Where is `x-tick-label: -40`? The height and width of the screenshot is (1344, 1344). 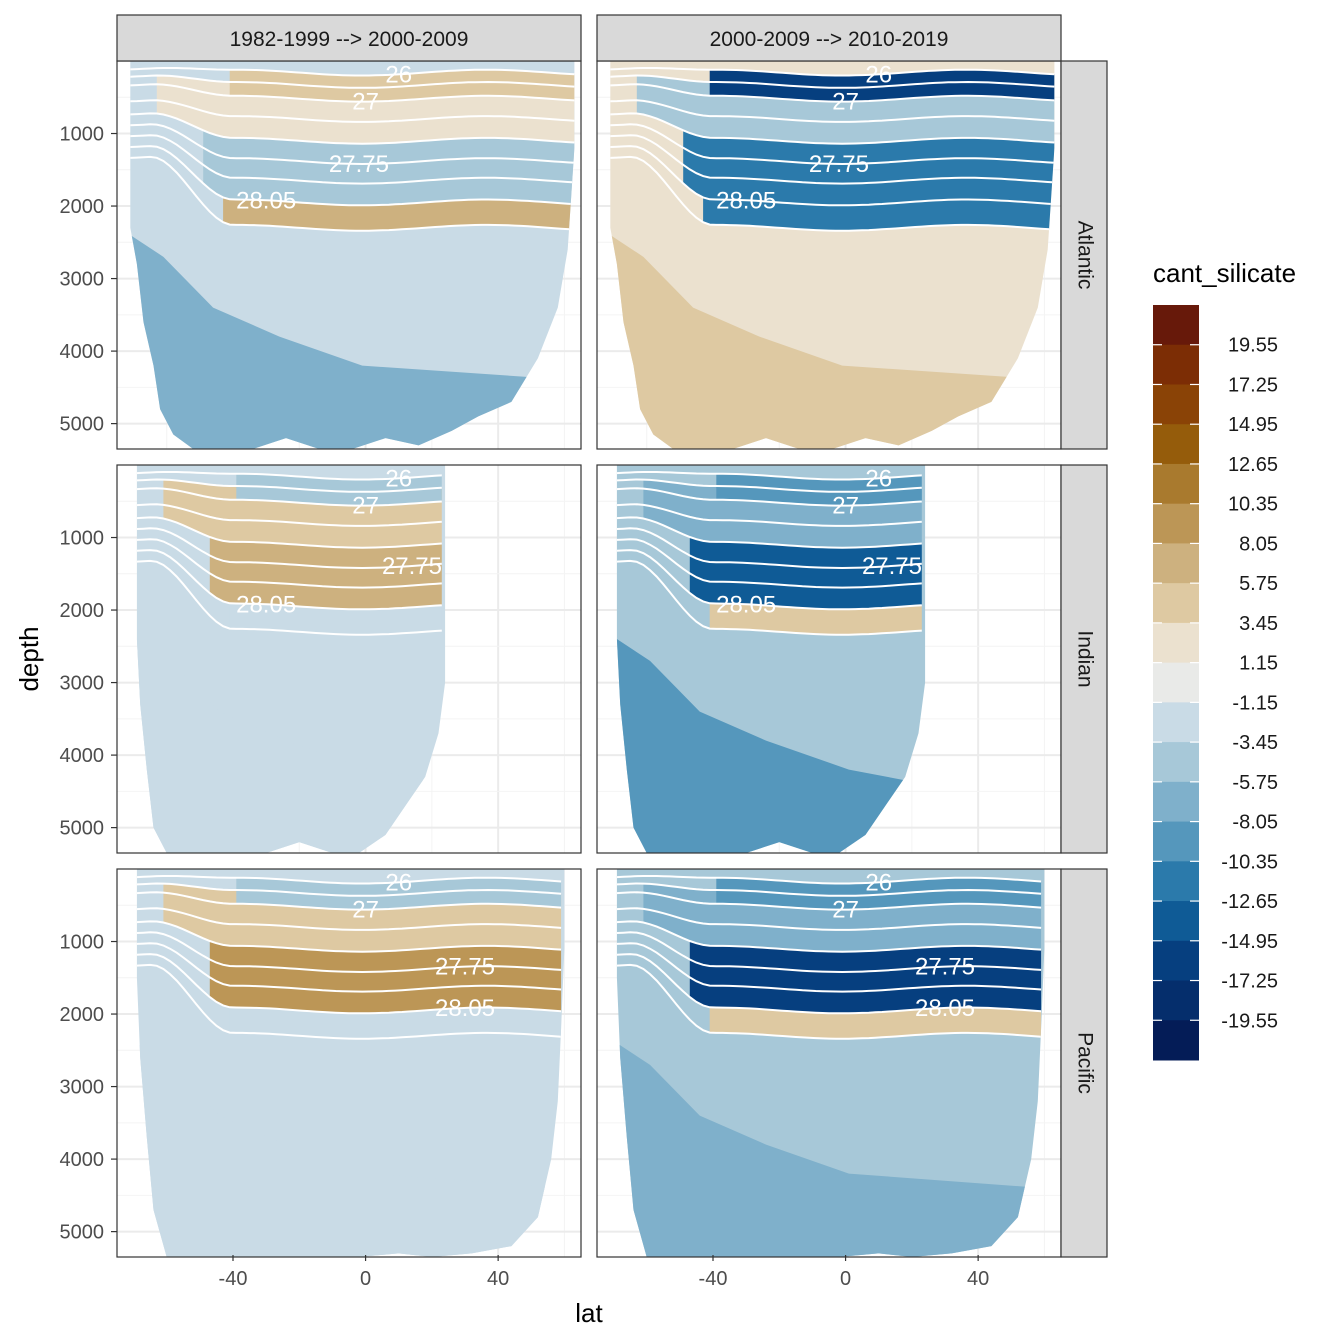
x-tick-label: -40 is located at coordinates (233, 1279).